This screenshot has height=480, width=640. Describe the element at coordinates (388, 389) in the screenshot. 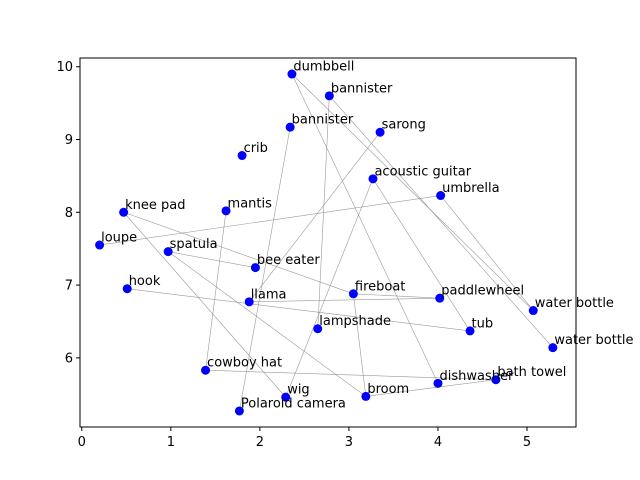

I see `point-label: broom` at that location.